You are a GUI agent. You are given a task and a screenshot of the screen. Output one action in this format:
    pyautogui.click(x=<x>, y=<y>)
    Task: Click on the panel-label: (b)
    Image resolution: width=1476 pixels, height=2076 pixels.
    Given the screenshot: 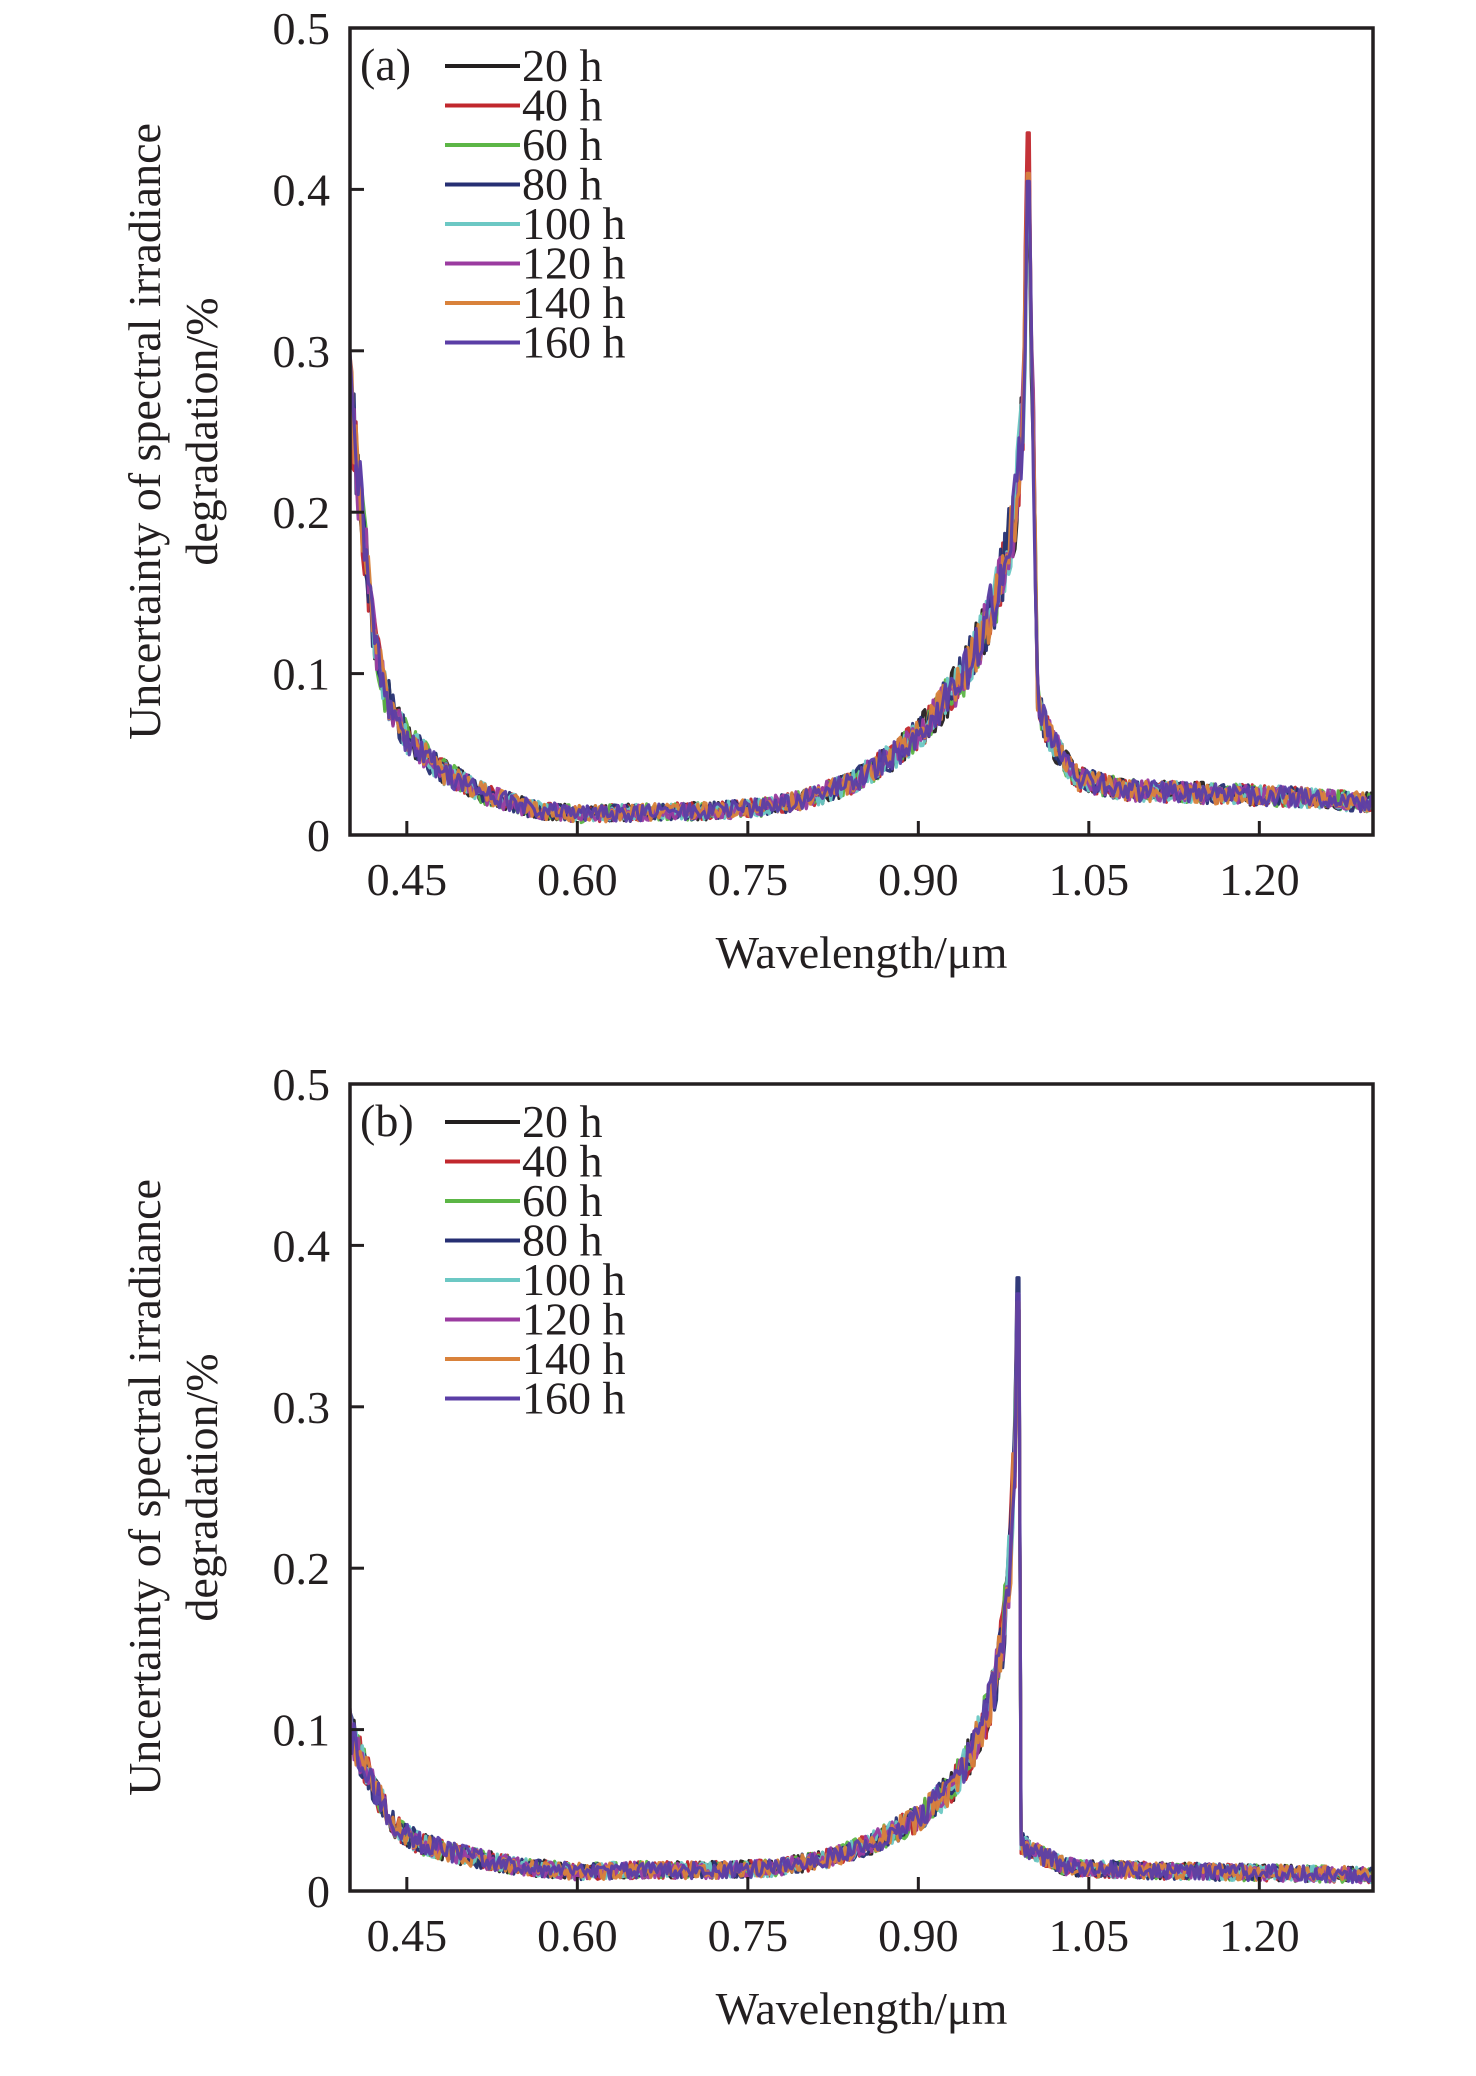 What is the action you would take?
    pyautogui.click(x=387, y=1120)
    